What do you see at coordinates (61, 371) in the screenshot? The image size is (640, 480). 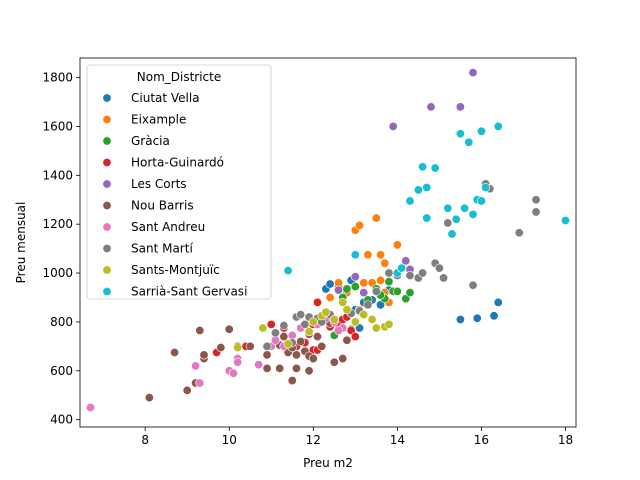 I see `y-tick-label: 600` at bounding box center [61, 371].